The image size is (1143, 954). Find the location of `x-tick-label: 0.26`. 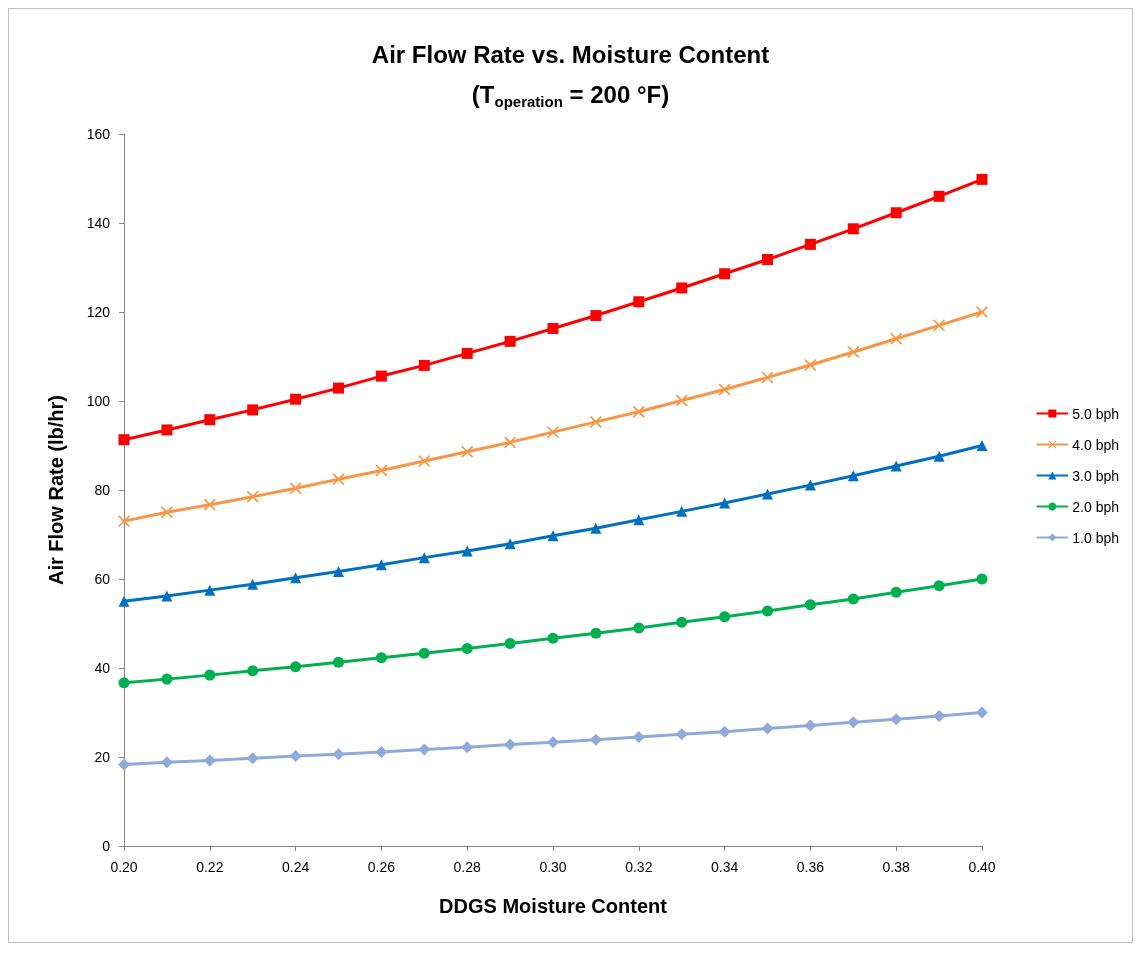

x-tick-label: 0.26 is located at coordinates (381, 867).